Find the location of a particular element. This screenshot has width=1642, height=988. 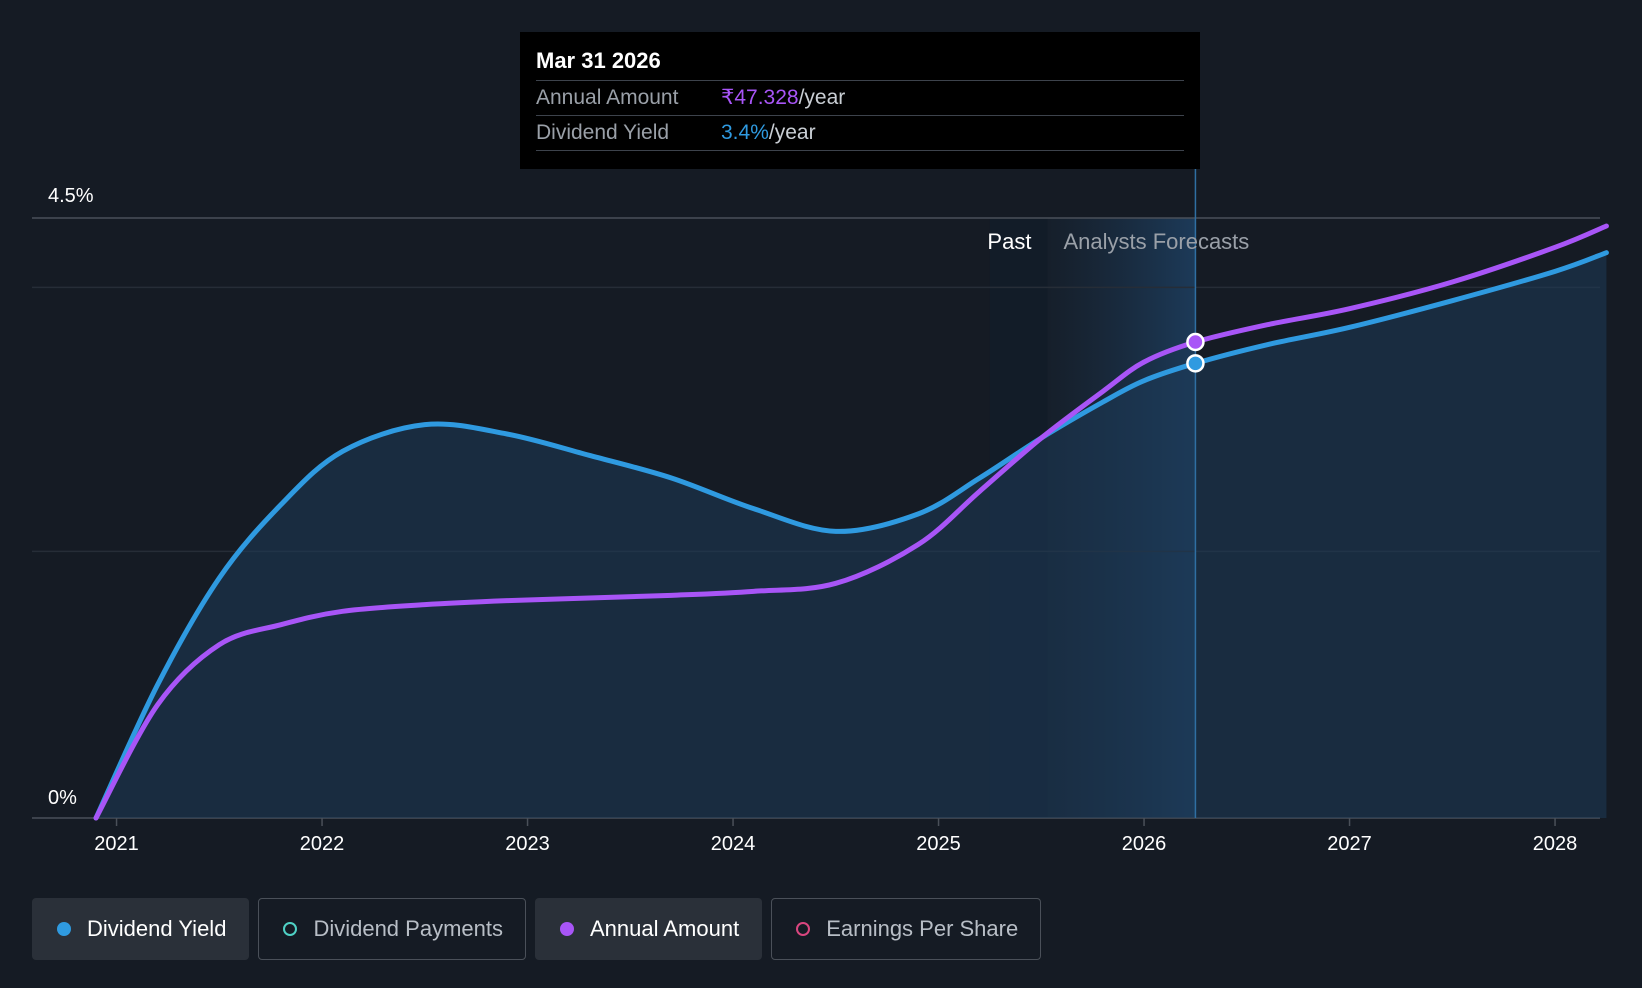

forecast-label: Analysts Forecasts is located at coordinates (1156, 241).